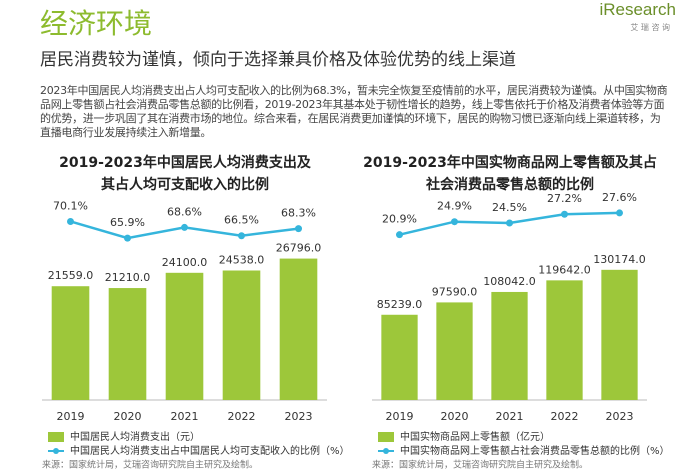  I want to click on line-value-label: 20.9%, so click(399, 219).